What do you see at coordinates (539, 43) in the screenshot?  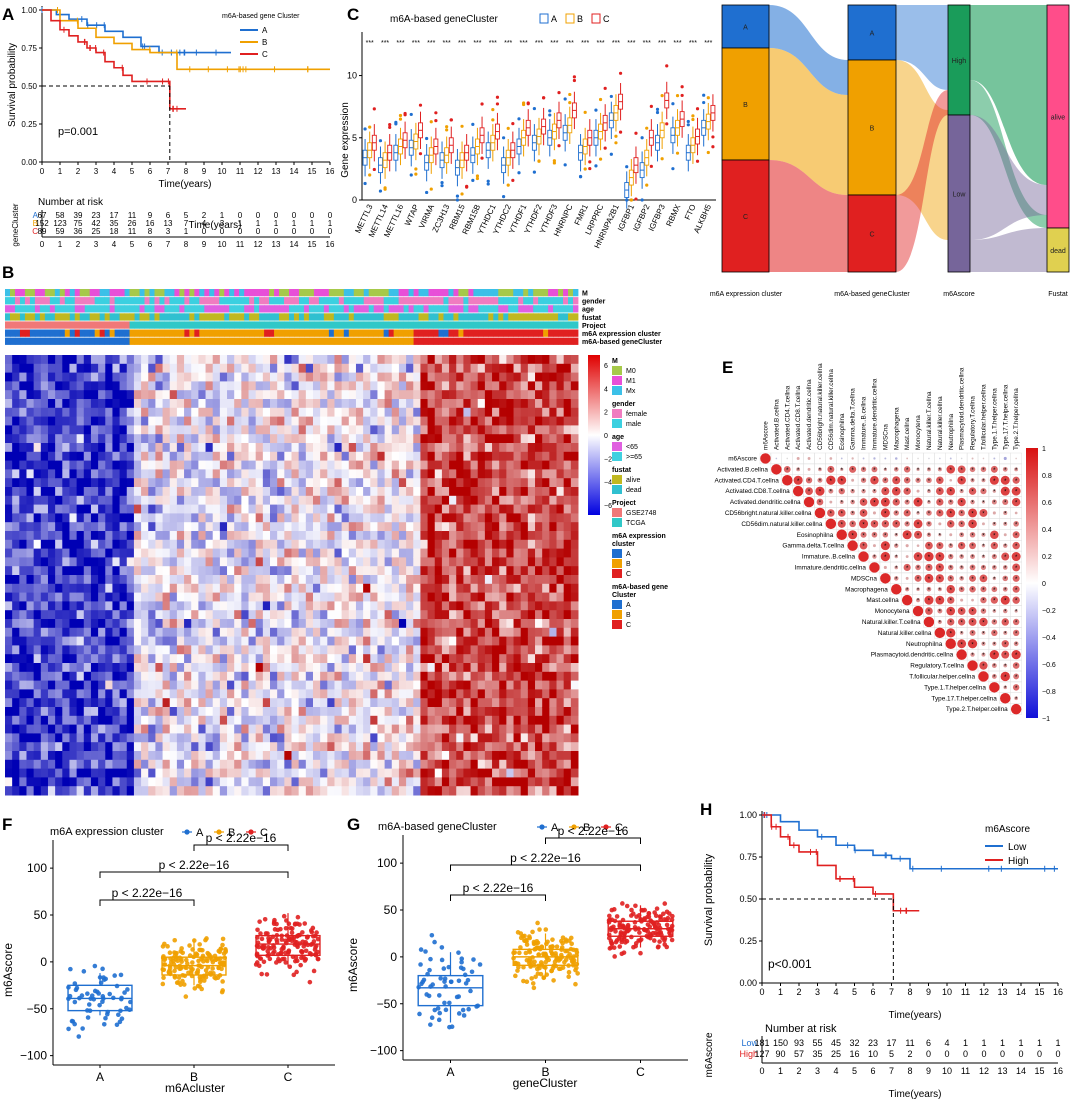 I see `panel-c-significance: ***` at bounding box center [539, 43].